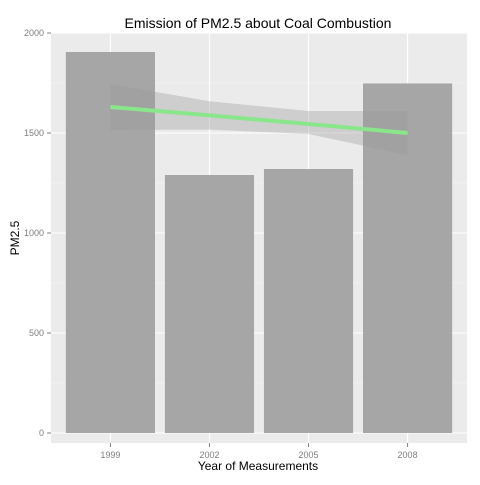  What do you see at coordinates (110, 455) in the screenshot?
I see `x-tick-label: 1999` at bounding box center [110, 455].